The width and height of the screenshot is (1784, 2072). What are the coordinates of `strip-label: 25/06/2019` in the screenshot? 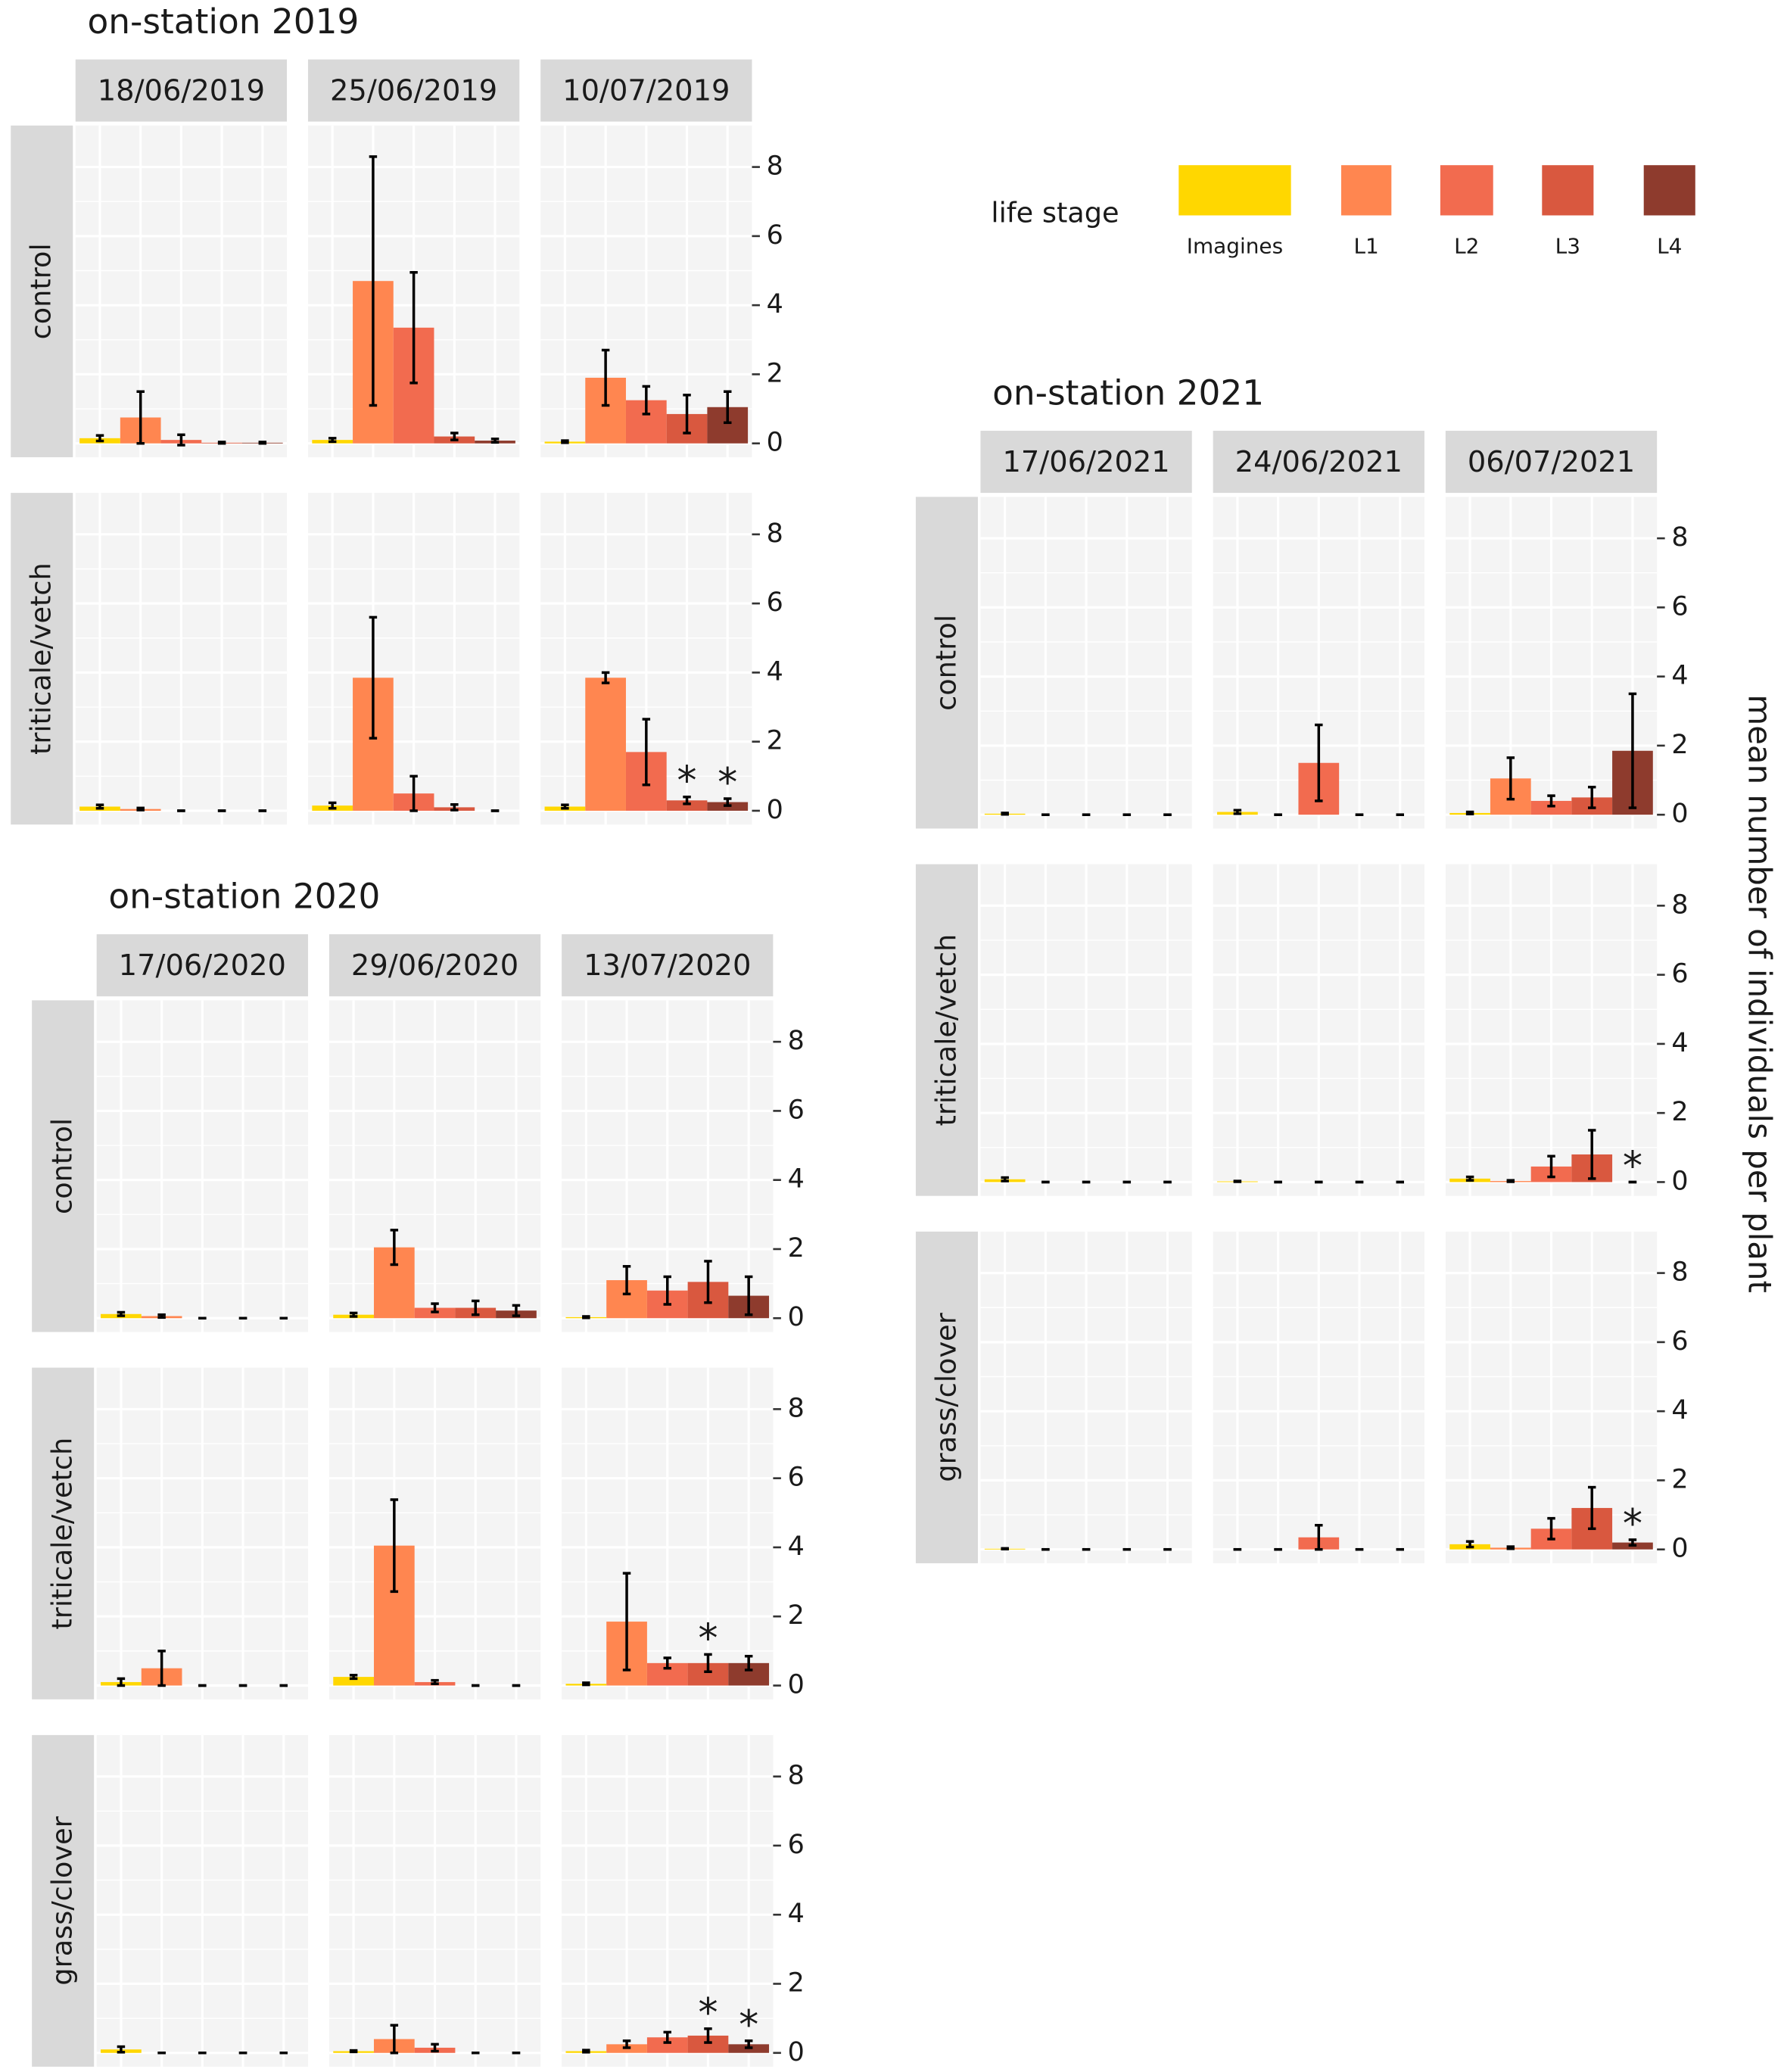 It's located at (413, 91).